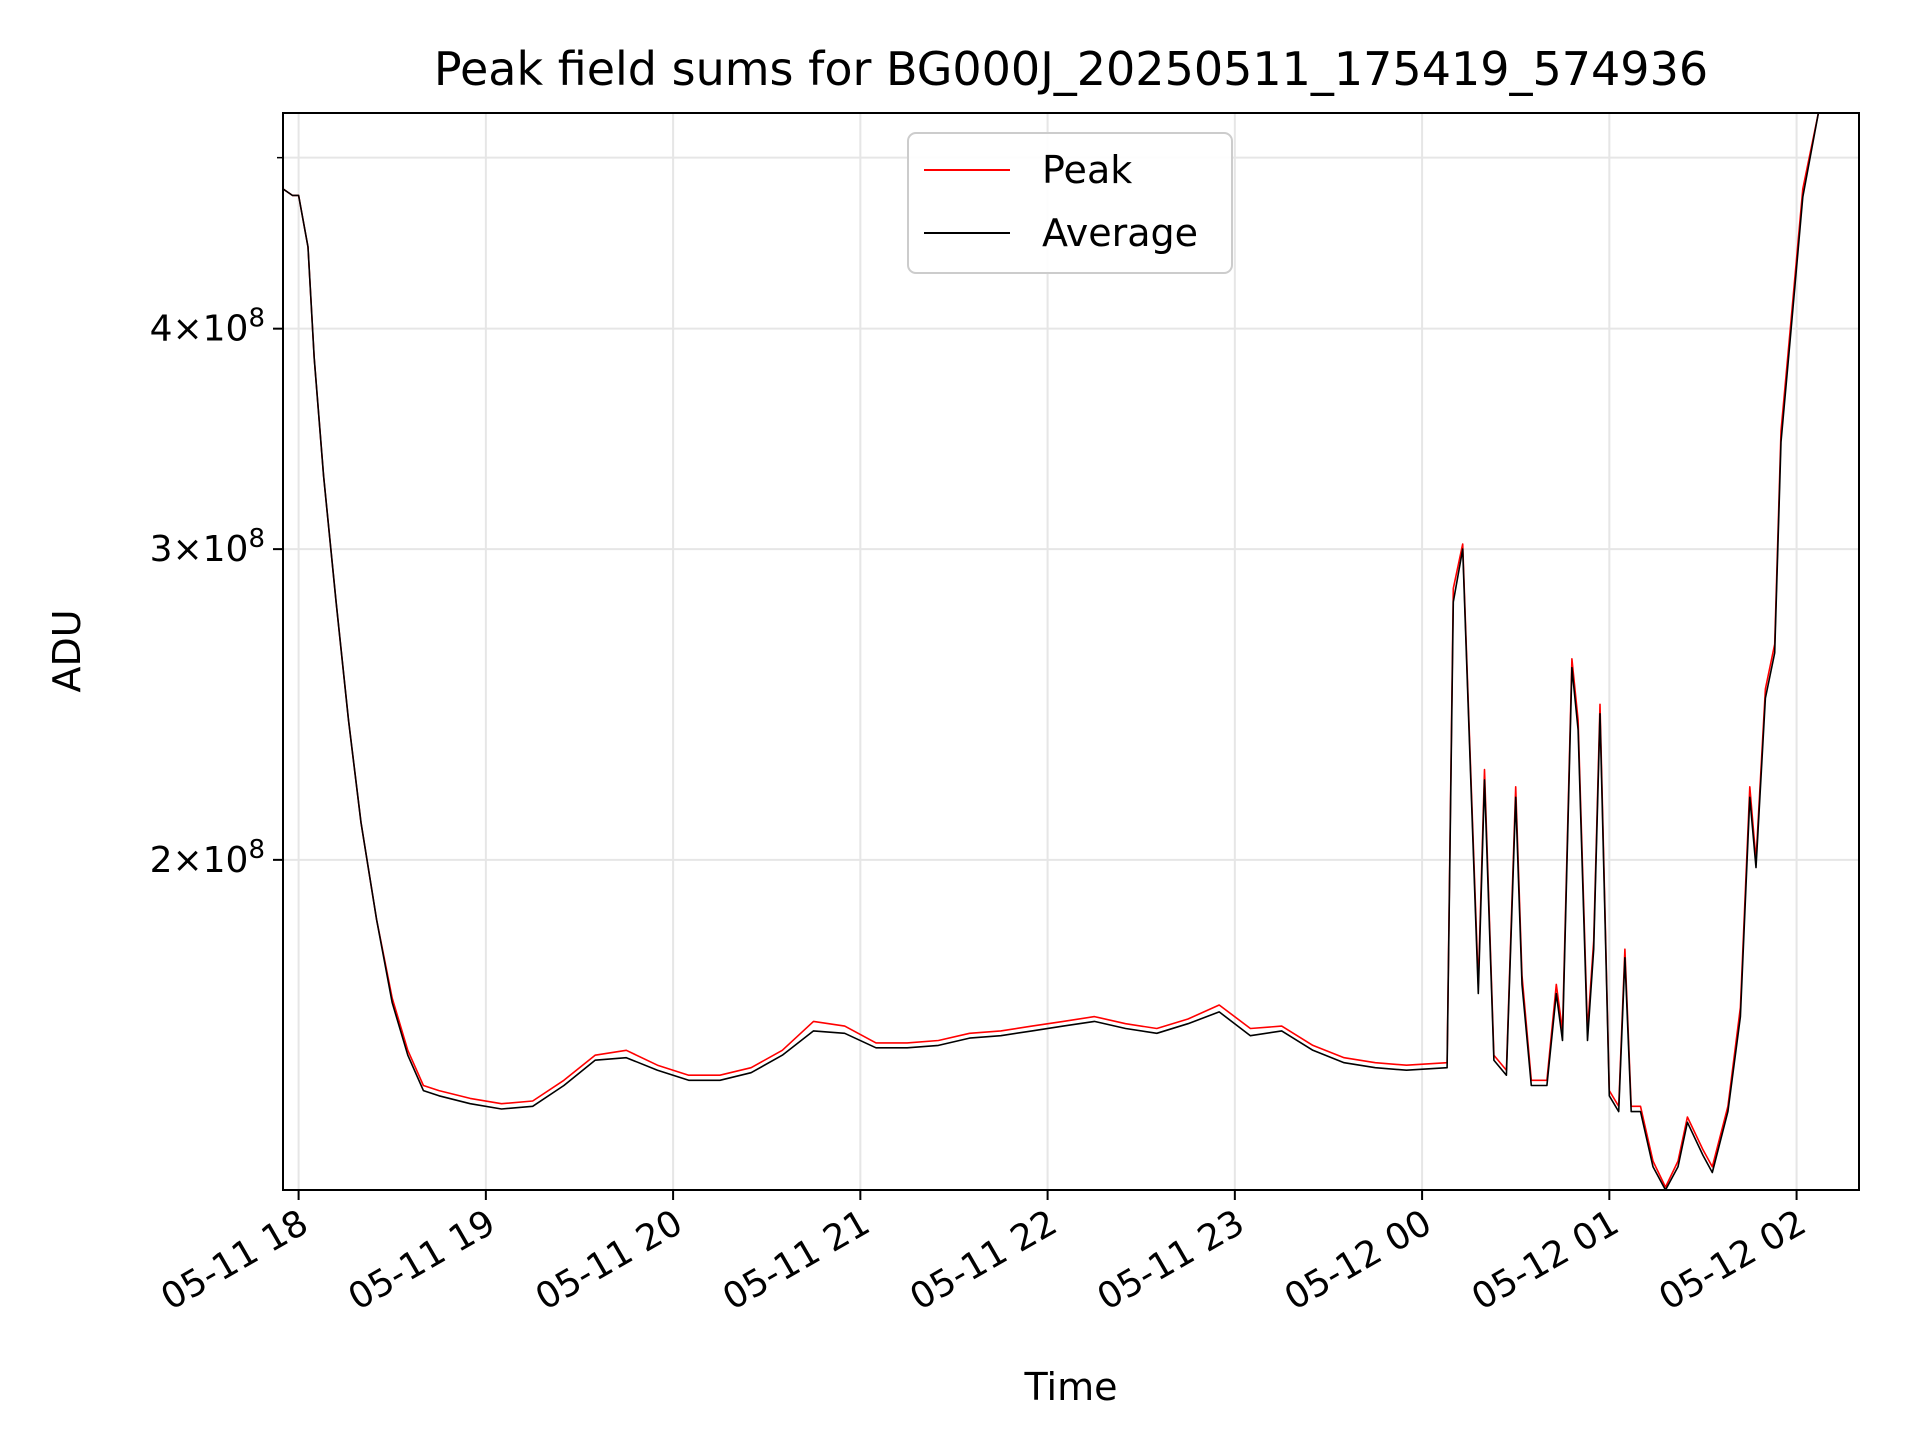 The width and height of the screenshot is (1920, 1440). What do you see at coordinates (1120, 233) in the screenshot?
I see `legend-label-average: Average` at bounding box center [1120, 233].